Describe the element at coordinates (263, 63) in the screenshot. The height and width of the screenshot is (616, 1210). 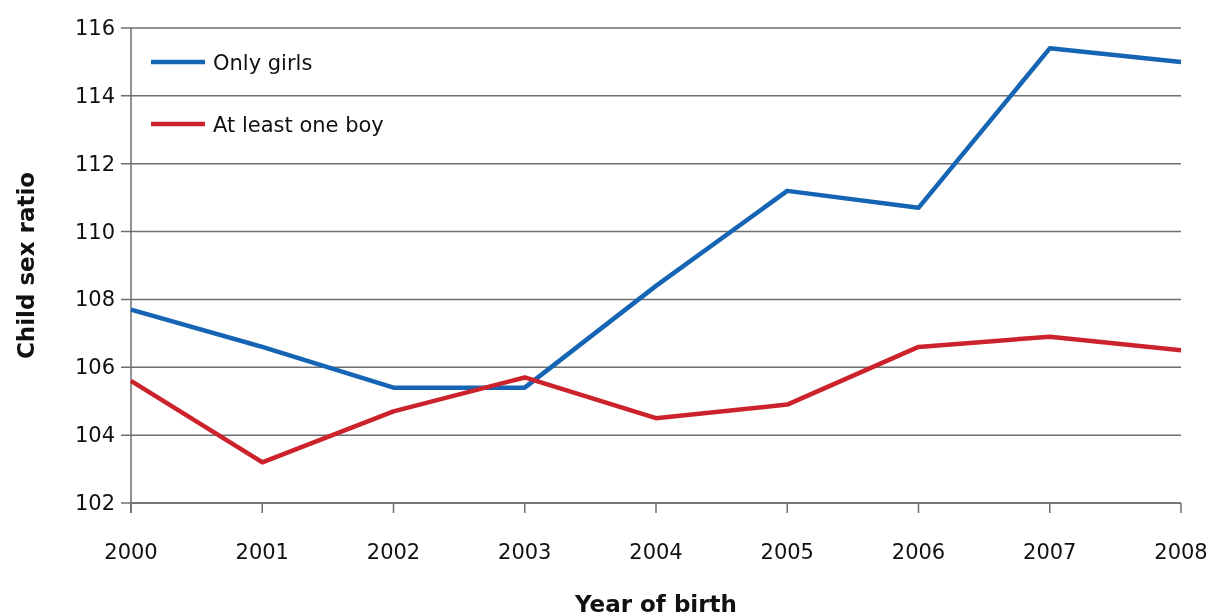
I see `legend-label: Only girls` at that location.